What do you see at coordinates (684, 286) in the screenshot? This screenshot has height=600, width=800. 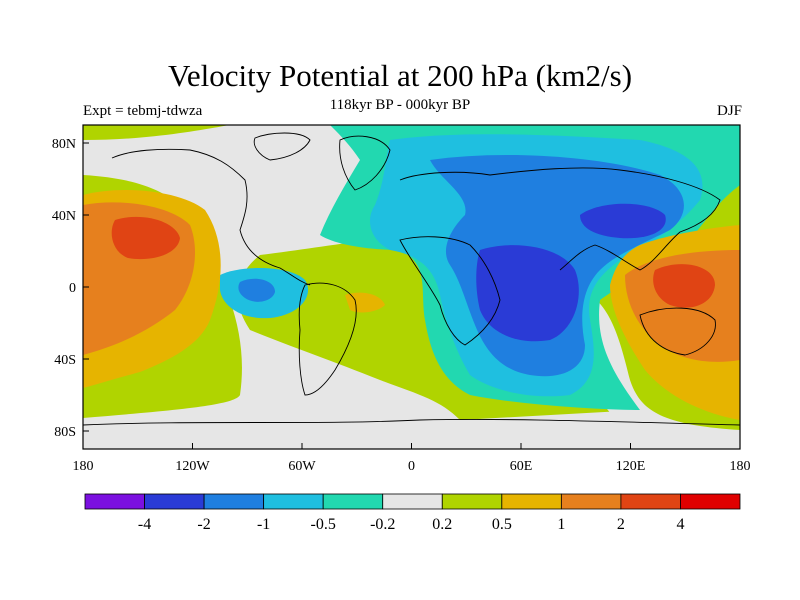 I see `positive-region-australia-core` at bounding box center [684, 286].